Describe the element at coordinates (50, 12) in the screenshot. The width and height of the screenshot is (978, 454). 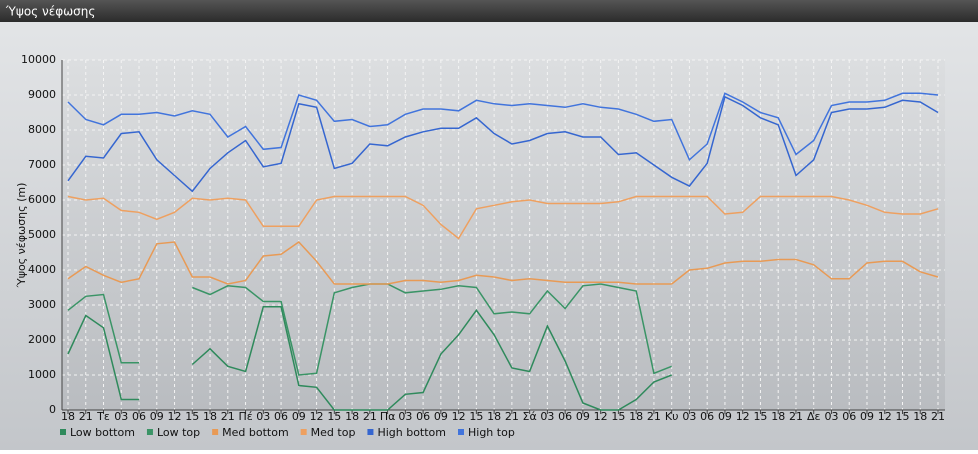
I see `window-title: Ύψος νέφωσης` at that location.